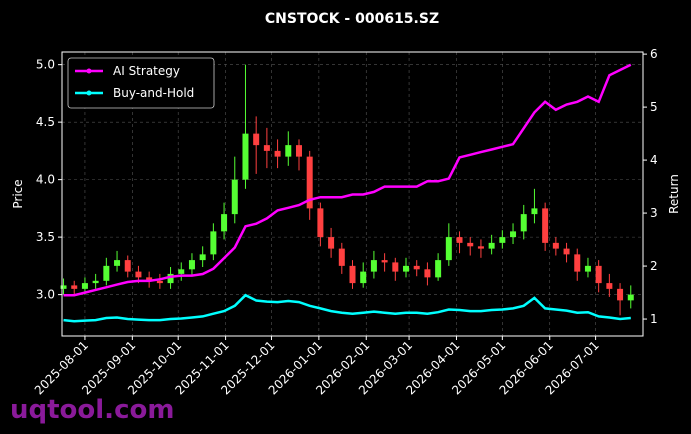 Image resolution: width=691 pixels, height=434 pixels. What do you see at coordinates (45, 180) in the screenshot?
I see `y-tick-label: 4.0` at bounding box center [45, 180].